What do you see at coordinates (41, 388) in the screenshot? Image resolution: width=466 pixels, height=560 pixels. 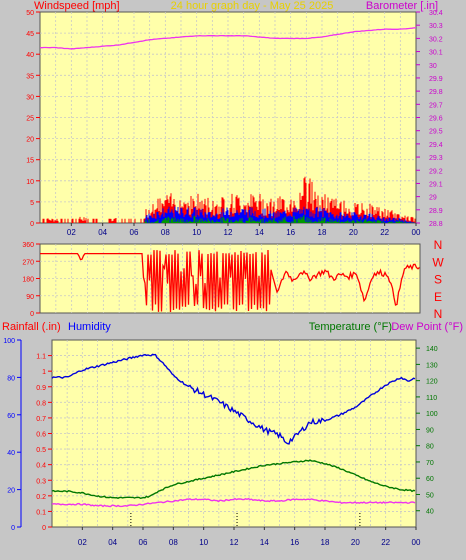 I see `rainfall-tick-label: 0.9` at bounding box center [41, 388].